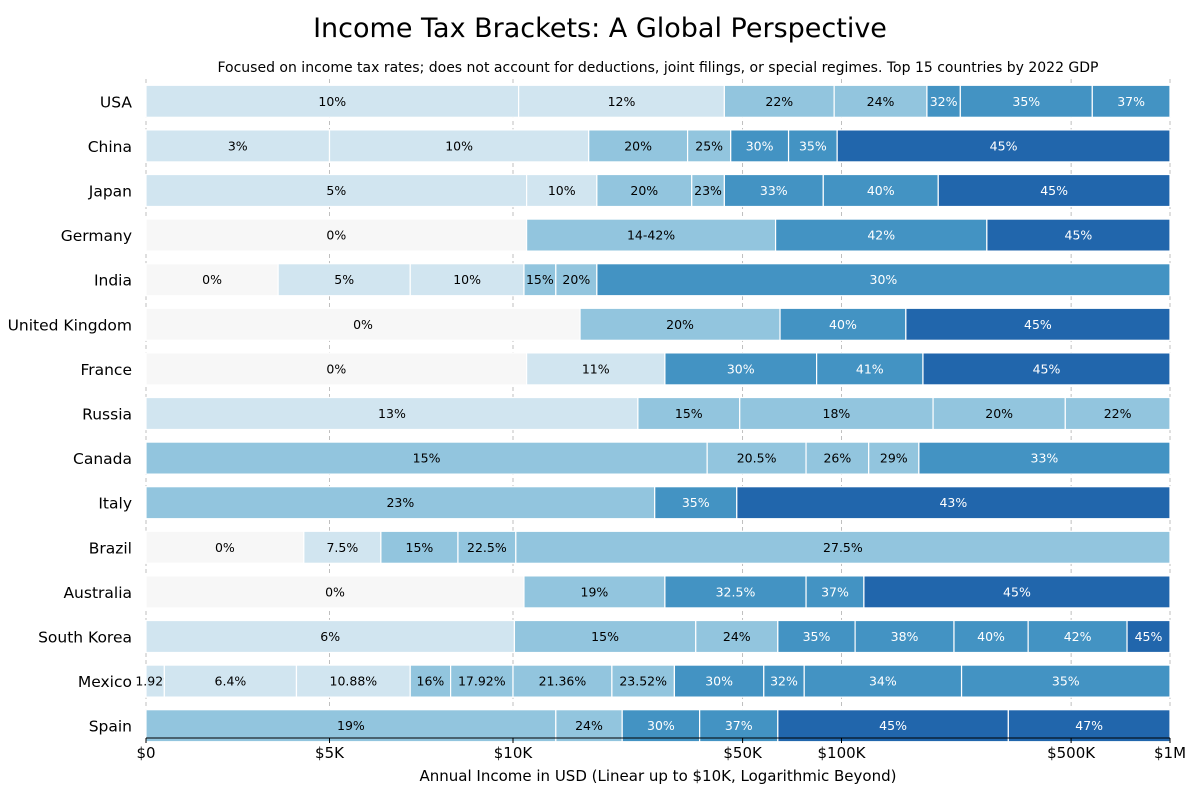 This screenshot has height=800, width=1200. I want to click on bracket-label: 14-42%, so click(651, 235).